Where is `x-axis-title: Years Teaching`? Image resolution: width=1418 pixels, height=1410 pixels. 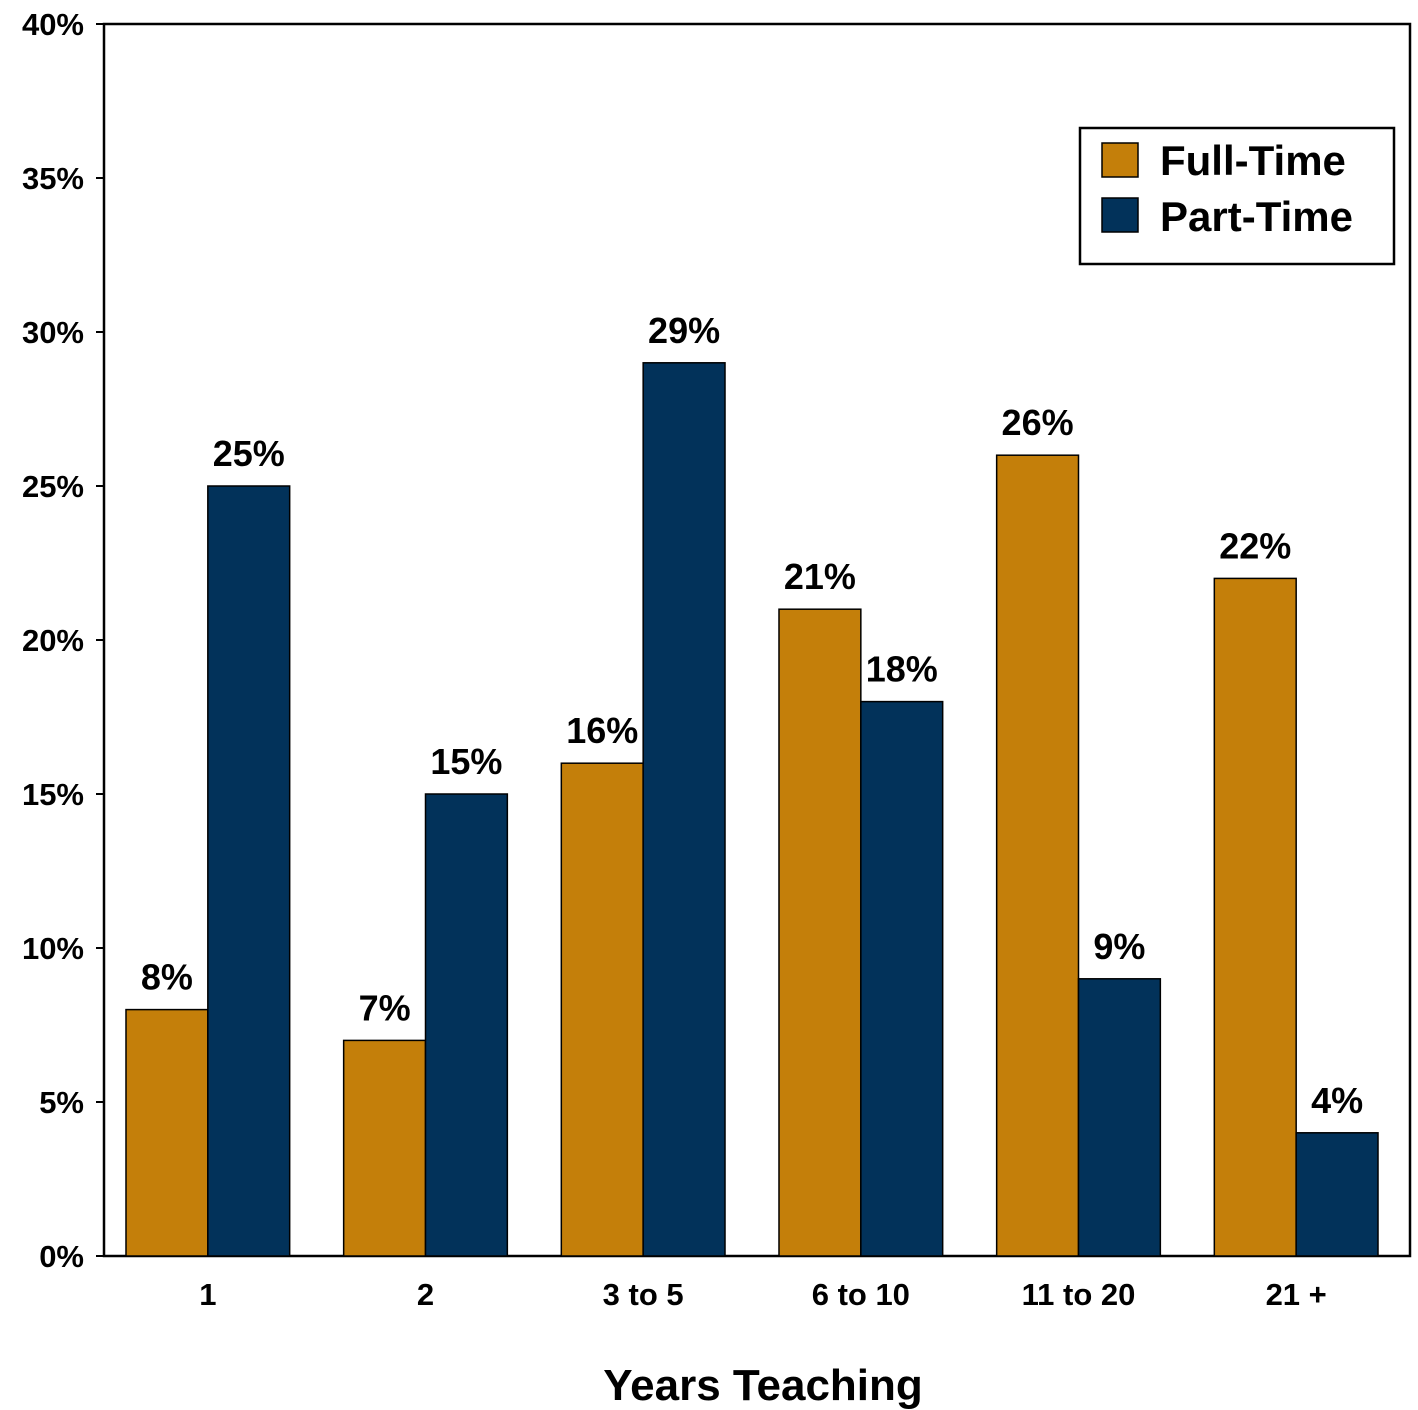
x-axis-title: Years Teaching is located at coordinates (763, 1385).